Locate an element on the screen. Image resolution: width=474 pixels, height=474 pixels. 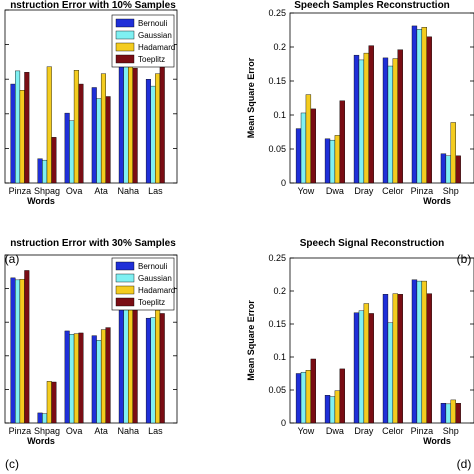
legend-swatch-bernouli is located at coordinates (125, 23).